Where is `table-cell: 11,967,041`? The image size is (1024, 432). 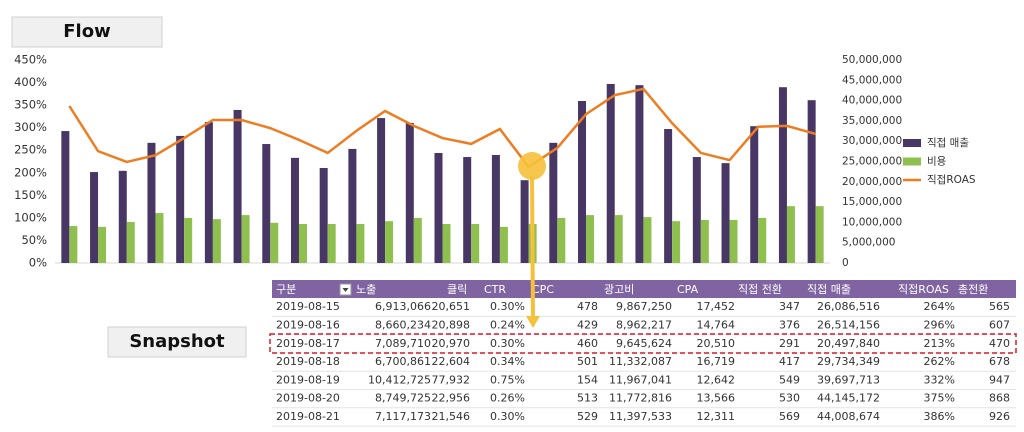 table-cell: 11,967,041 is located at coordinates (640, 379).